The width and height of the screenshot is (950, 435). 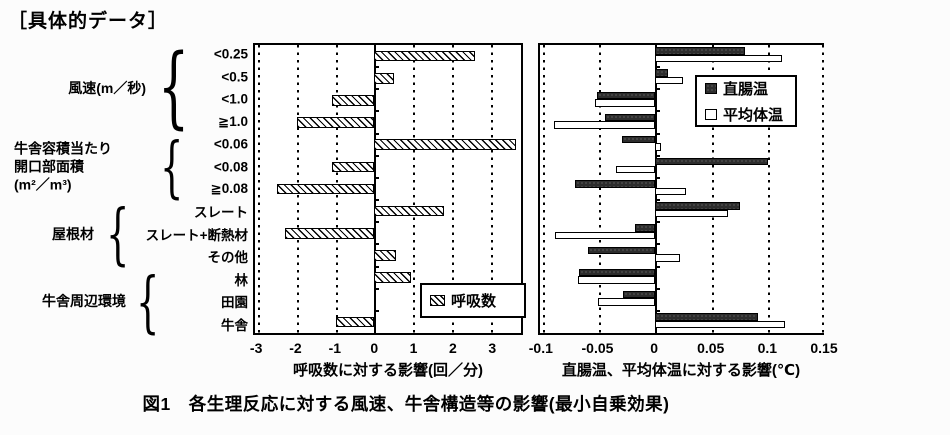 I want to click on legend-label: 直腸温, so click(x=746, y=89).